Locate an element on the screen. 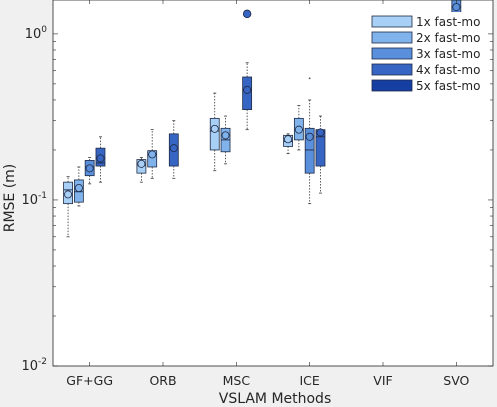 Image resolution: width=497 pixels, height=407 pixels. legend-item: 4x fast-mo is located at coordinates (425, 70).